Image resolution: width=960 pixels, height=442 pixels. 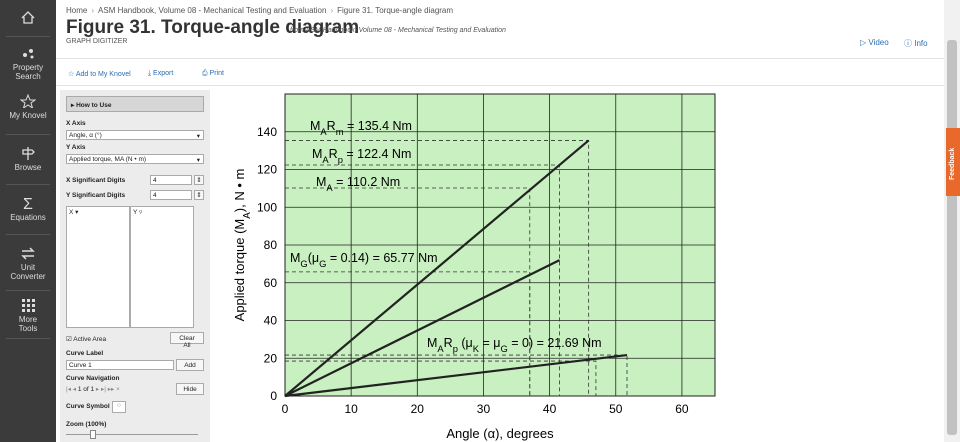 I want to click on column-header: X, so click(x=71, y=212).